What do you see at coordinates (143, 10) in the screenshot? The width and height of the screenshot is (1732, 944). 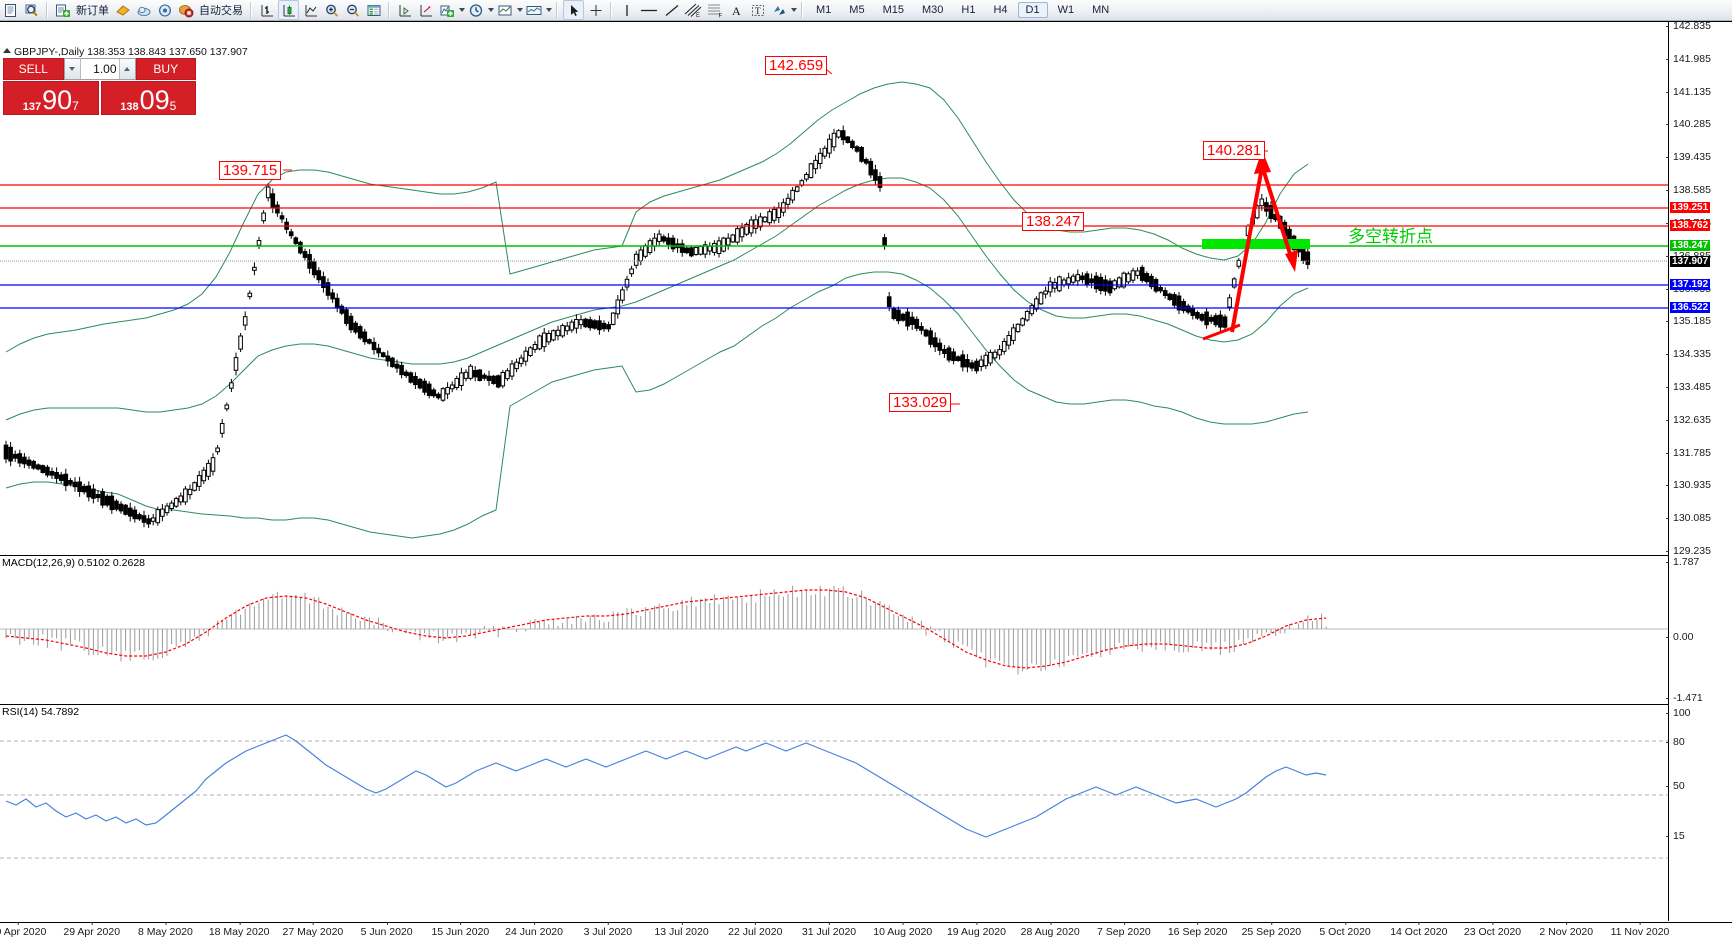 I see `cloud-icon` at bounding box center [143, 10].